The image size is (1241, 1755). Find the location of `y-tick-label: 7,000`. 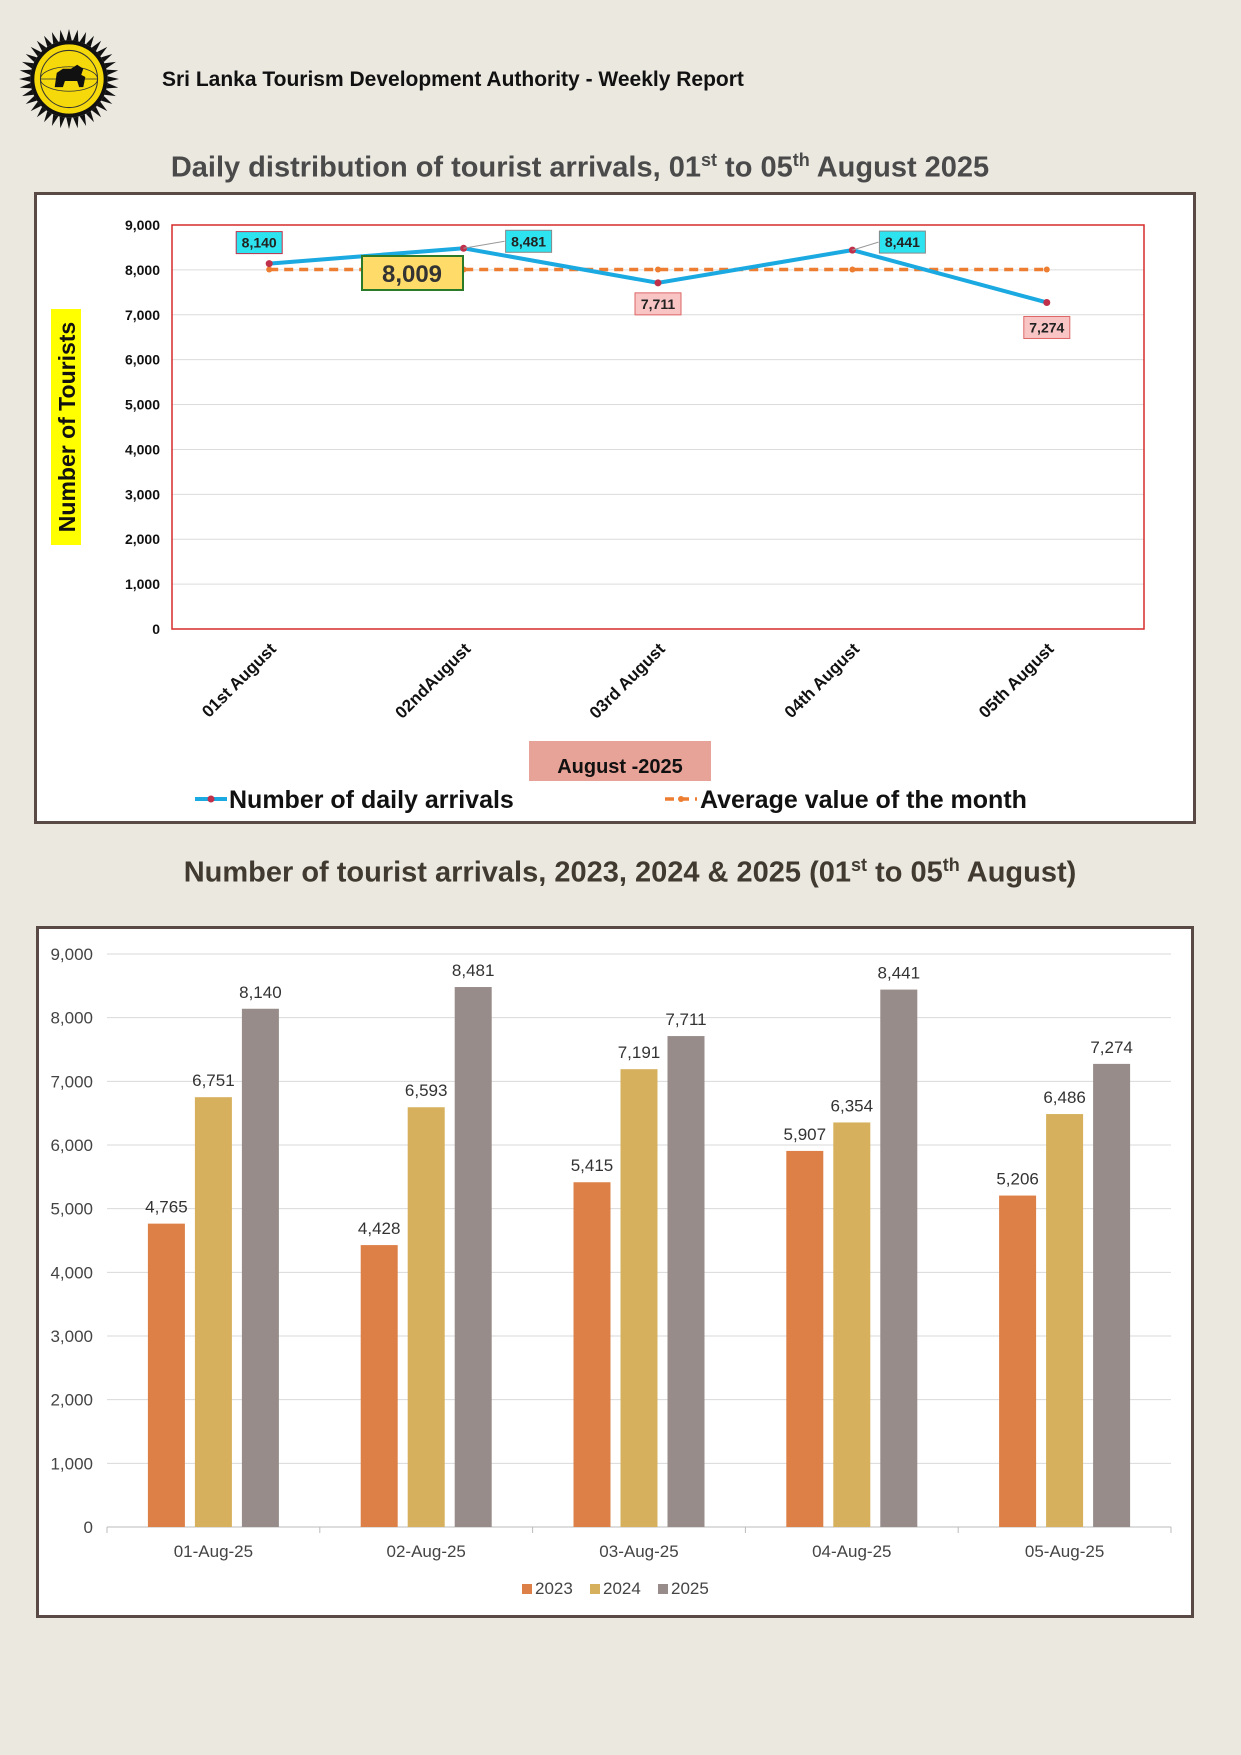

y-tick-label: 7,000 is located at coordinates (71, 1081).